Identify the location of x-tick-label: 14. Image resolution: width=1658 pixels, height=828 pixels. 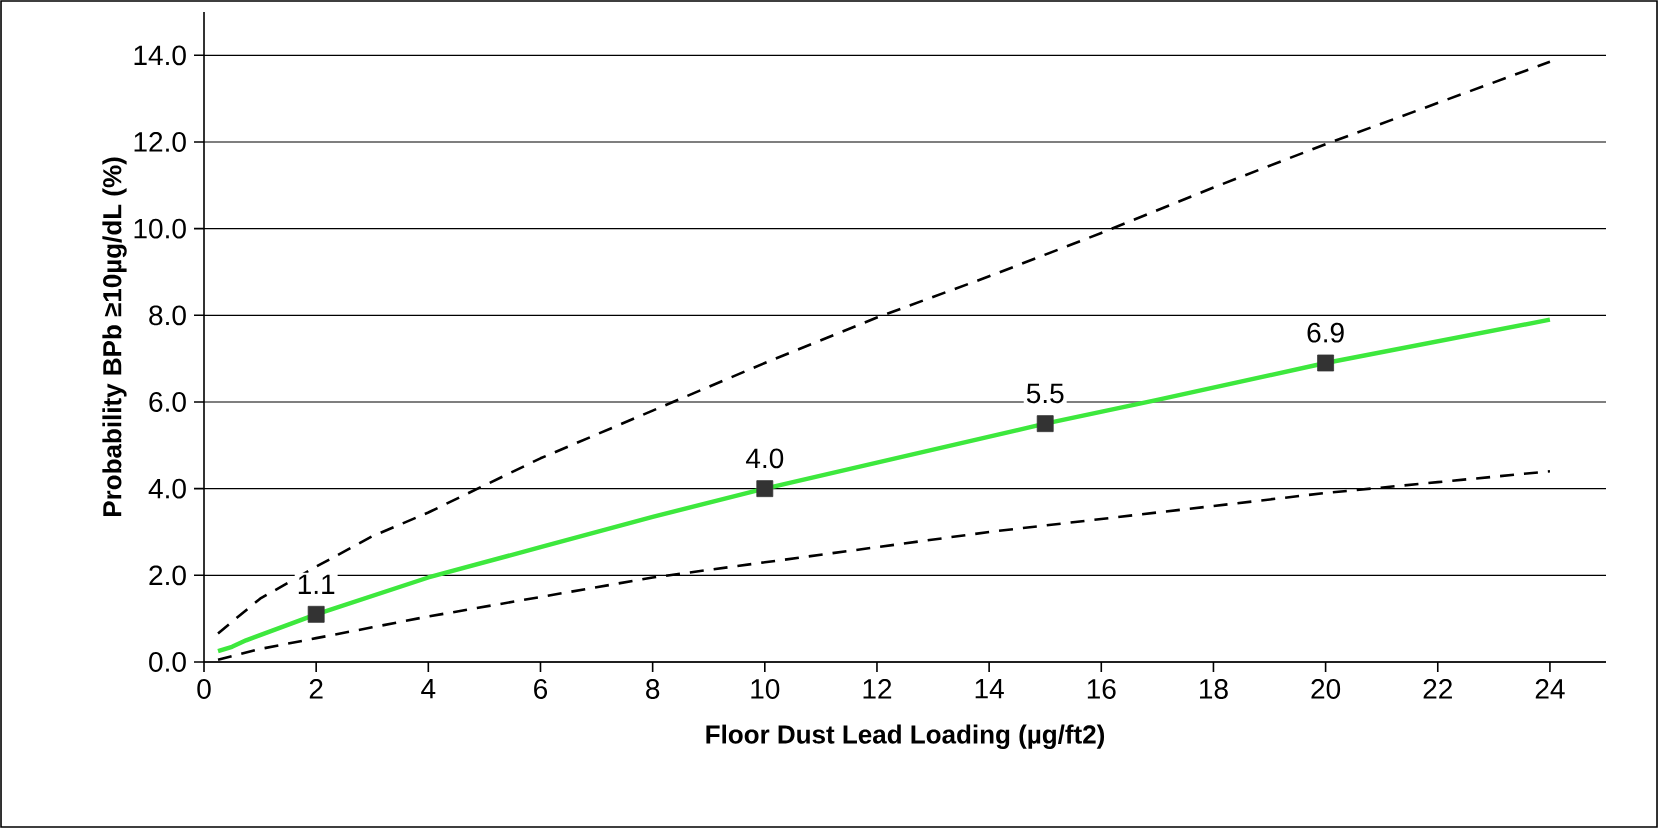
(989, 689).